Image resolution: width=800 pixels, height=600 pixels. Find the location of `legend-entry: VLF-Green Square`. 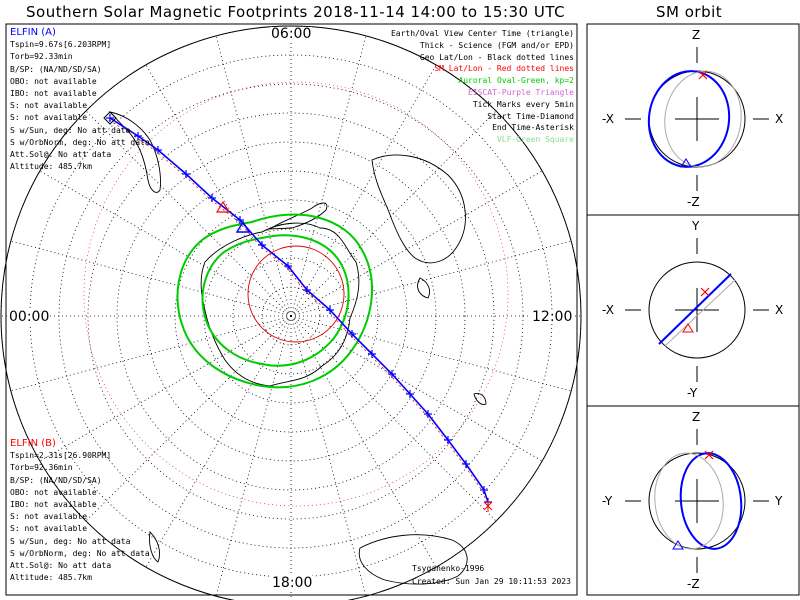

legend-entry: VLF-Green Square is located at coordinates (535, 140).